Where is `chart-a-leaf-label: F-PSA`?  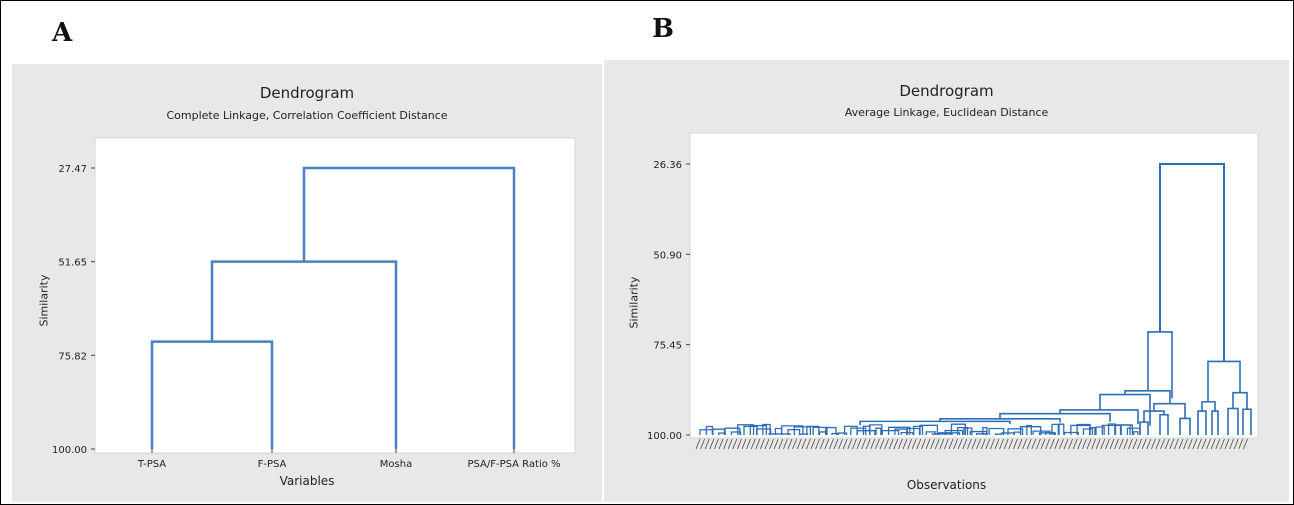 chart-a-leaf-label: F-PSA is located at coordinates (272, 464).